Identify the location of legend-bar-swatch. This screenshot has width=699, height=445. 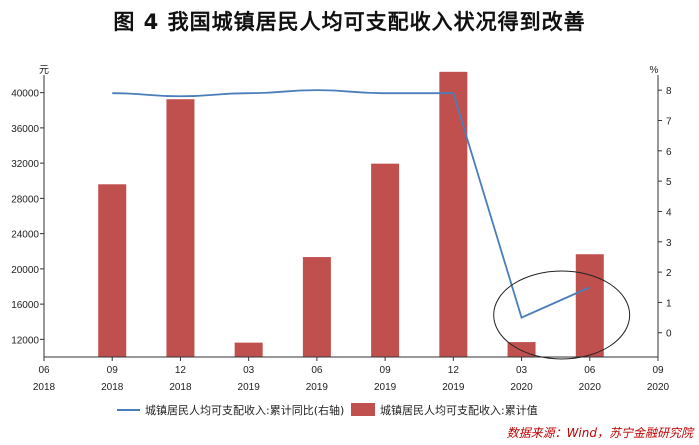
(363, 409).